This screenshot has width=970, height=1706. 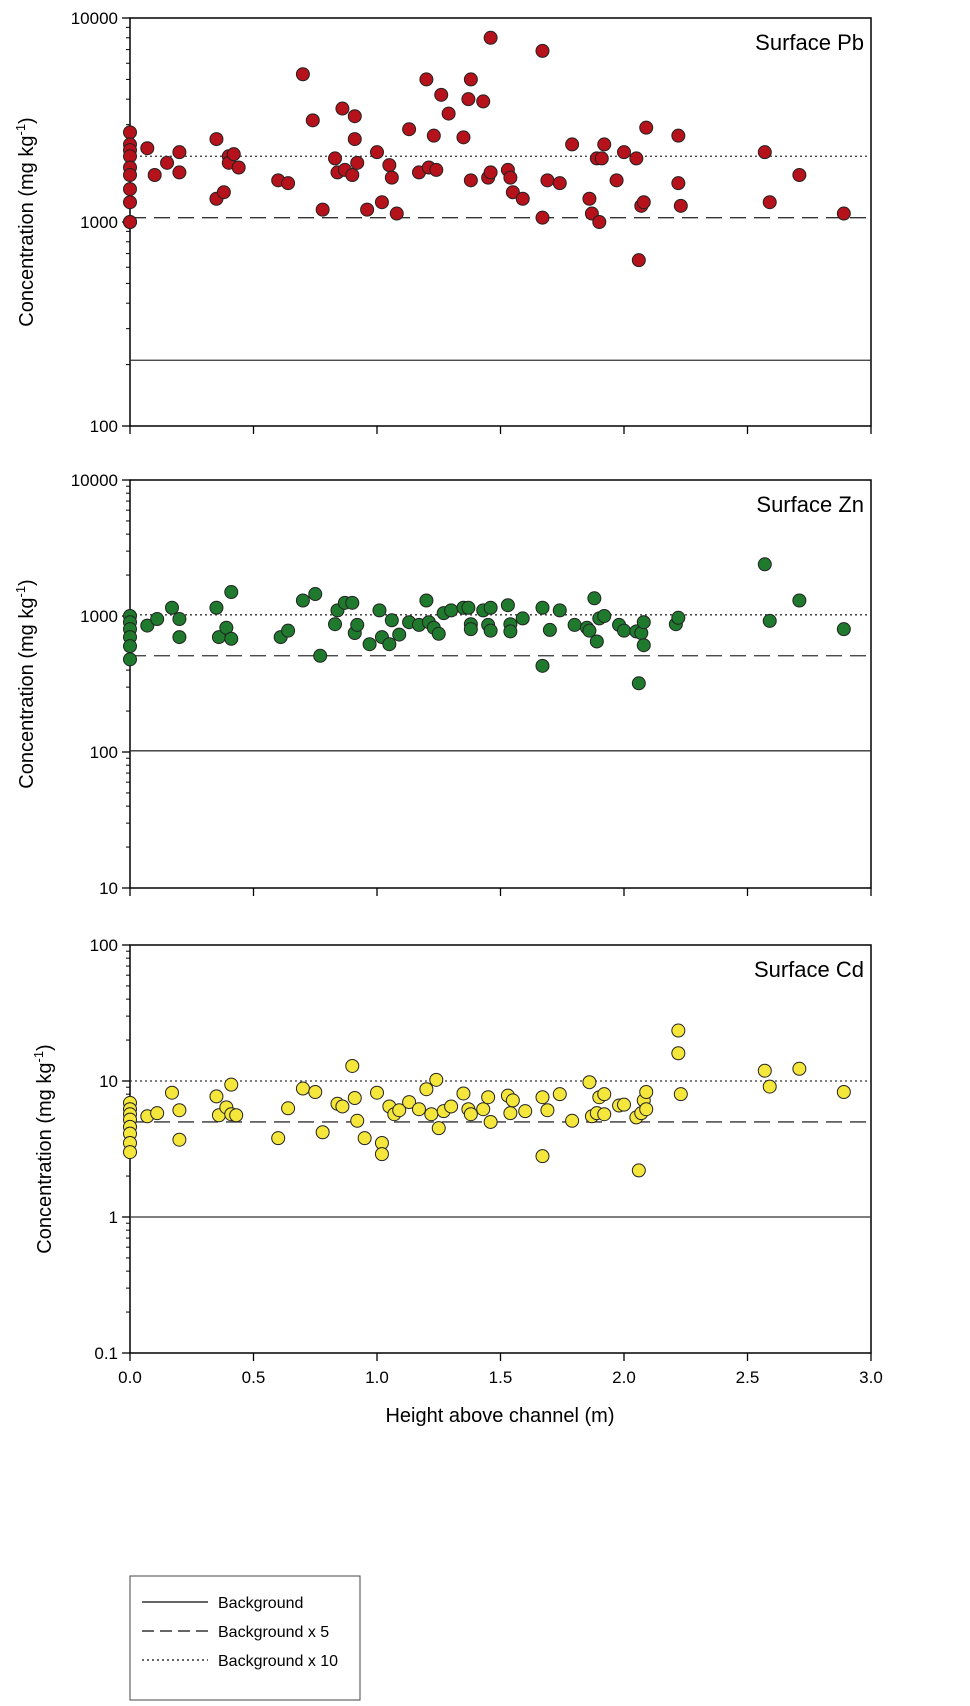 I want to click on panel-title-pb: Surface Pb, so click(x=809, y=42).